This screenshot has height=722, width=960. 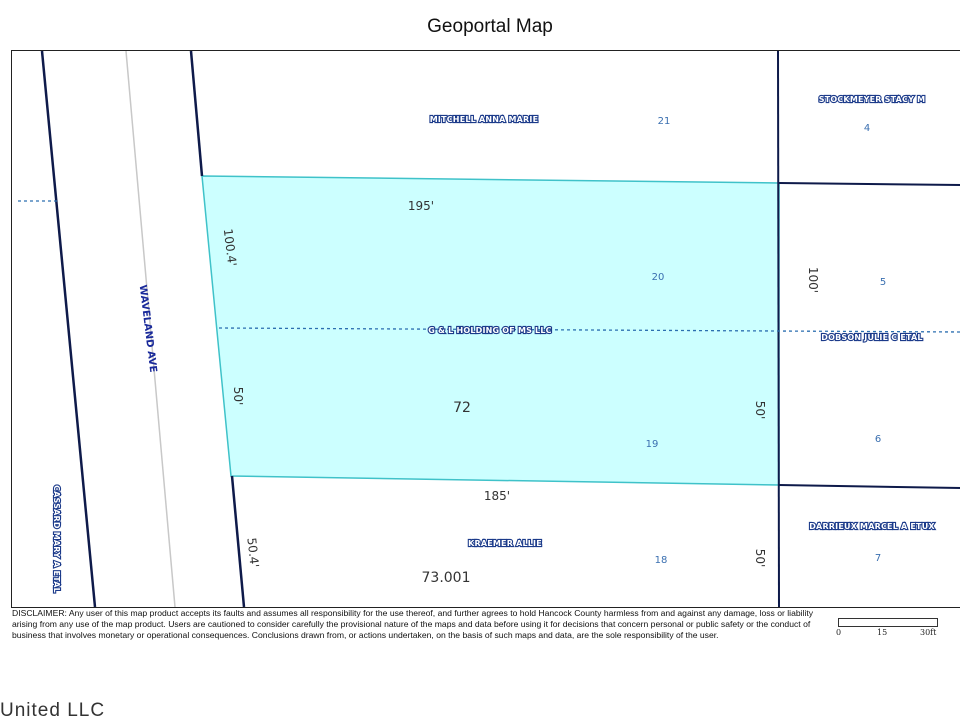 I want to click on dimension-right-upper: 100', so click(x=813, y=280).